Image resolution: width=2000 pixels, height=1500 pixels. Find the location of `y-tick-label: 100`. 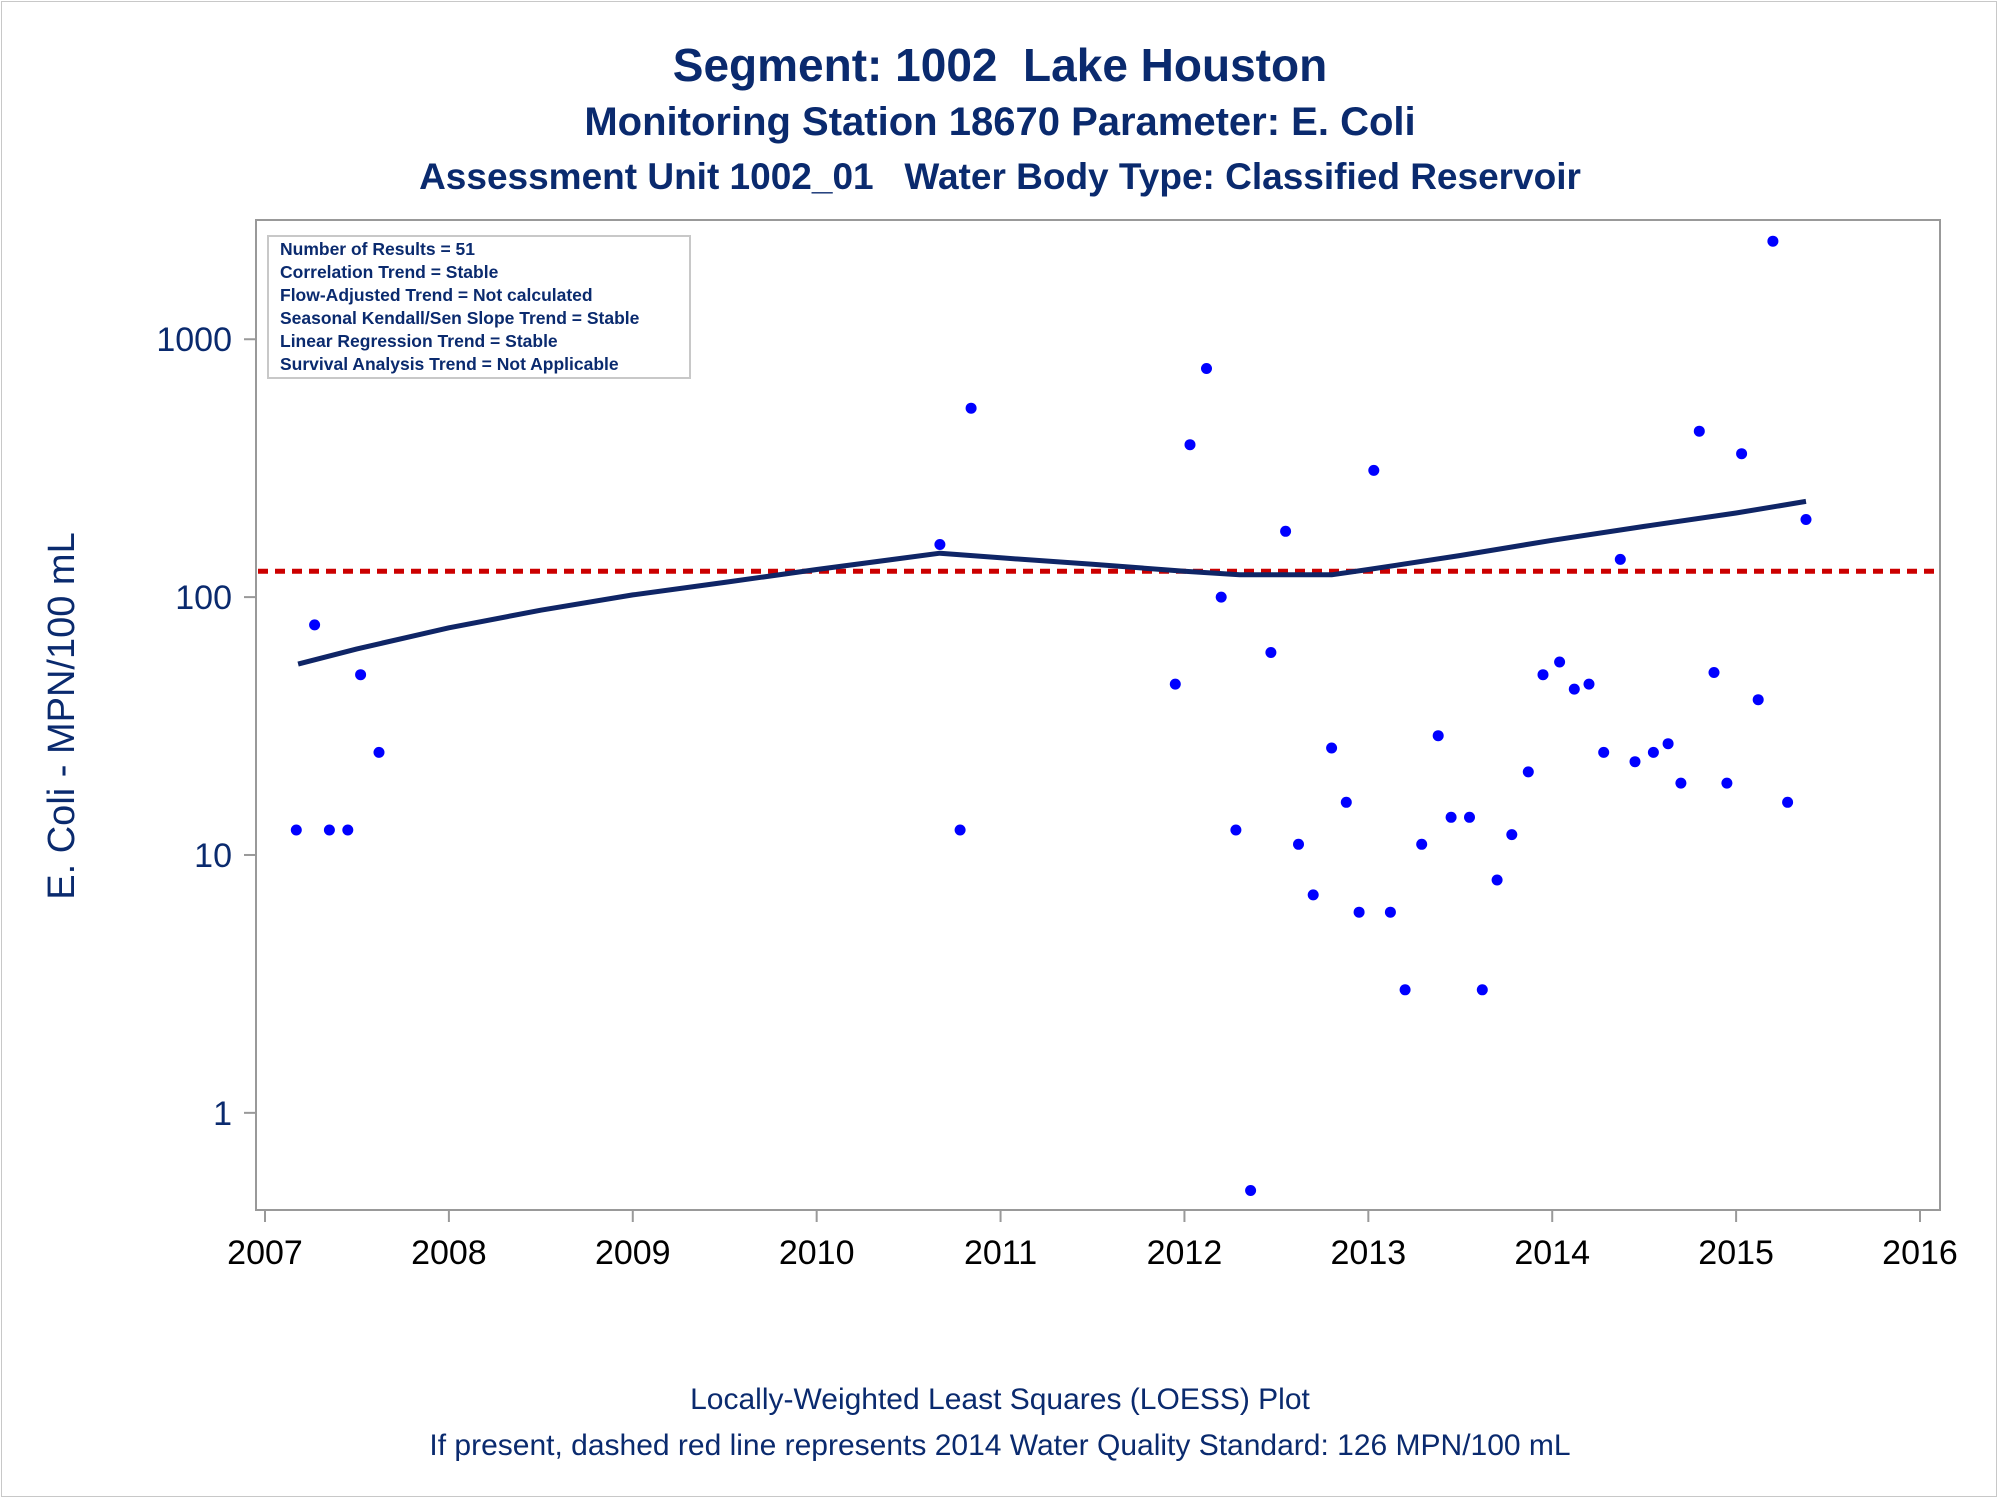

y-tick-label: 100 is located at coordinates (203, 598).